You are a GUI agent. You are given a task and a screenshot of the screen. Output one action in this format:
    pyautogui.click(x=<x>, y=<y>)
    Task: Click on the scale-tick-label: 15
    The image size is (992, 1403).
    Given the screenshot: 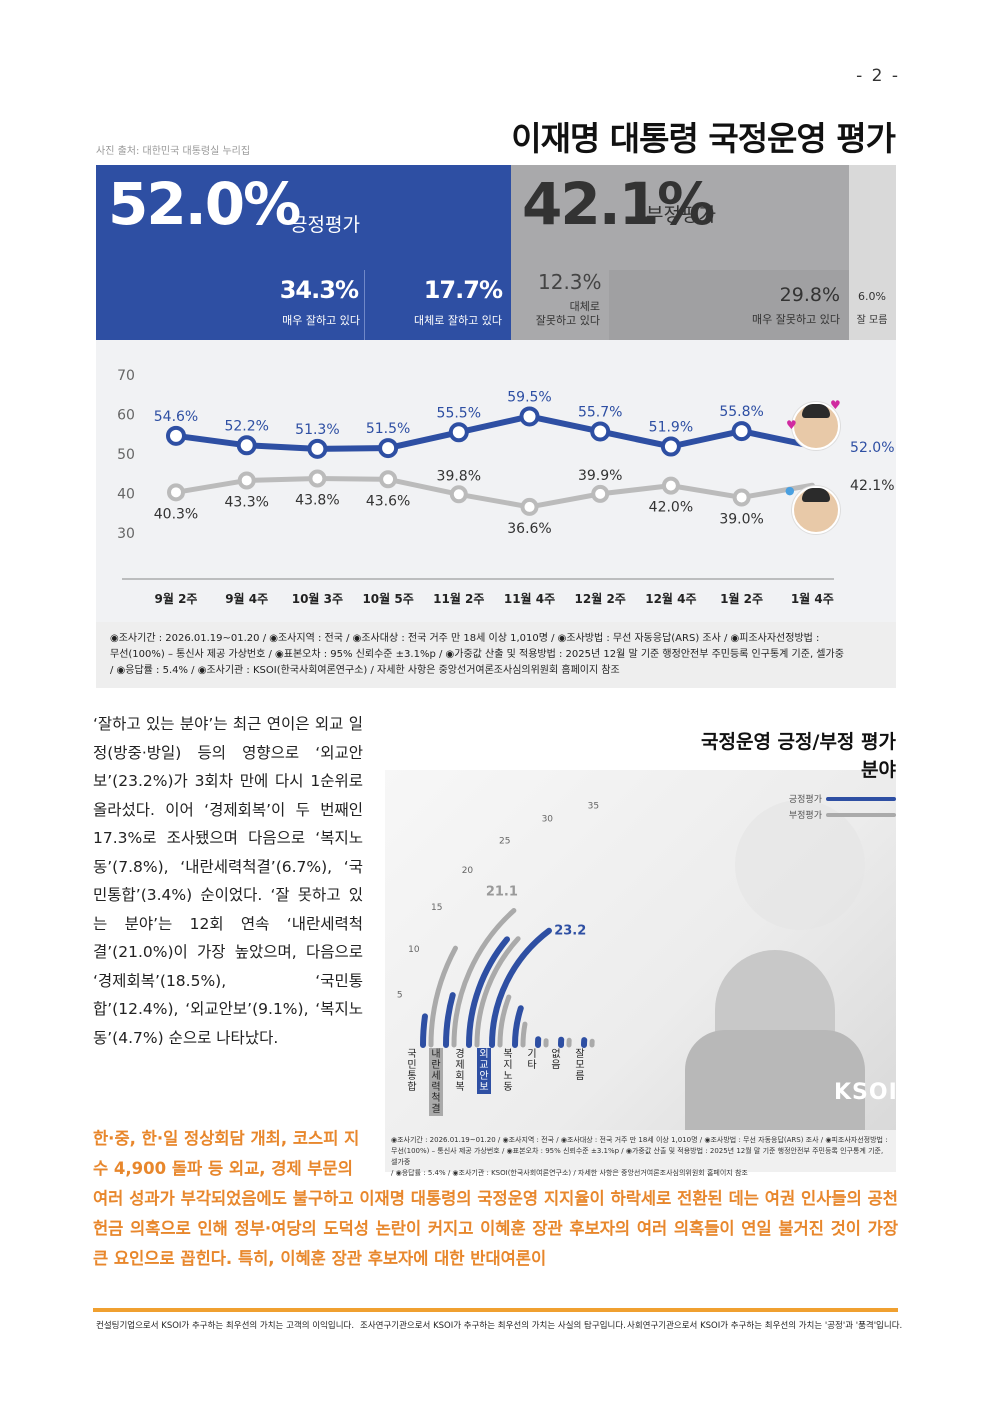 What is the action you would take?
    pyautogui.click(x=436, y=908)
    